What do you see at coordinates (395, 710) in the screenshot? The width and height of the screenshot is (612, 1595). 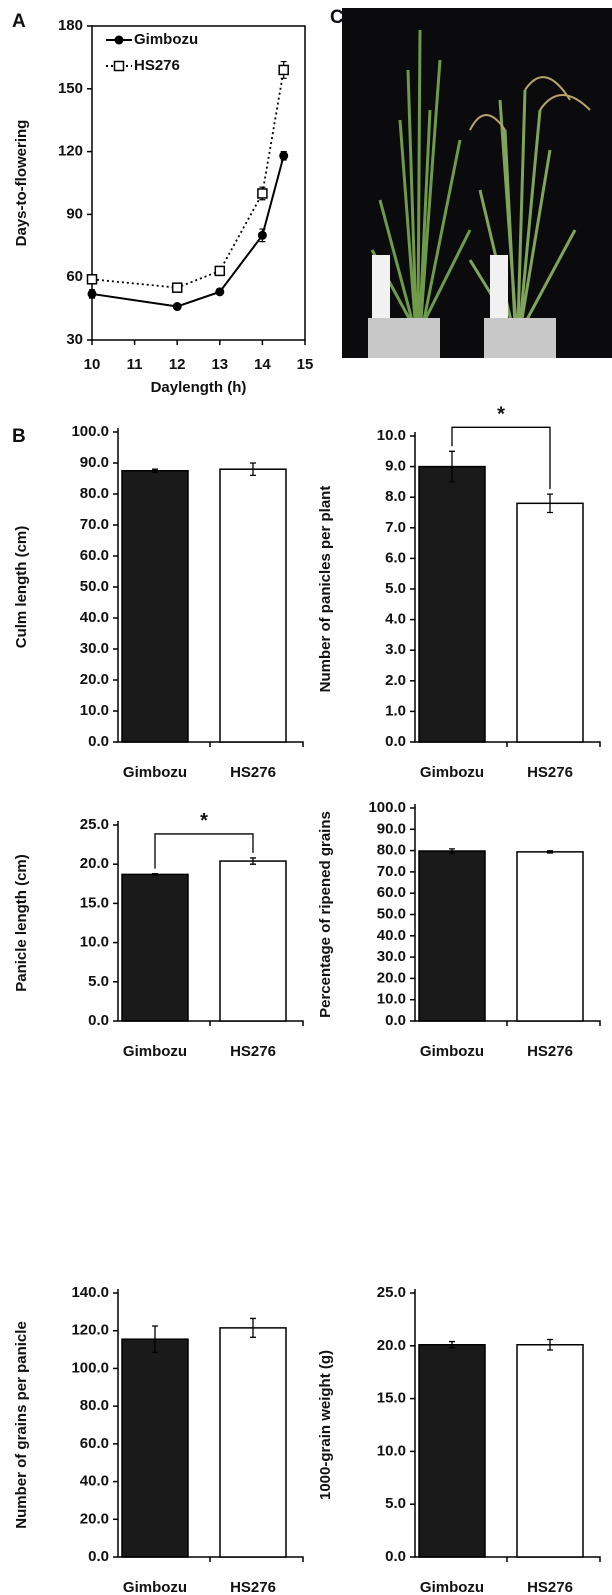 I see `y-tick-label: 1.0` at bounding box center [395, 710].